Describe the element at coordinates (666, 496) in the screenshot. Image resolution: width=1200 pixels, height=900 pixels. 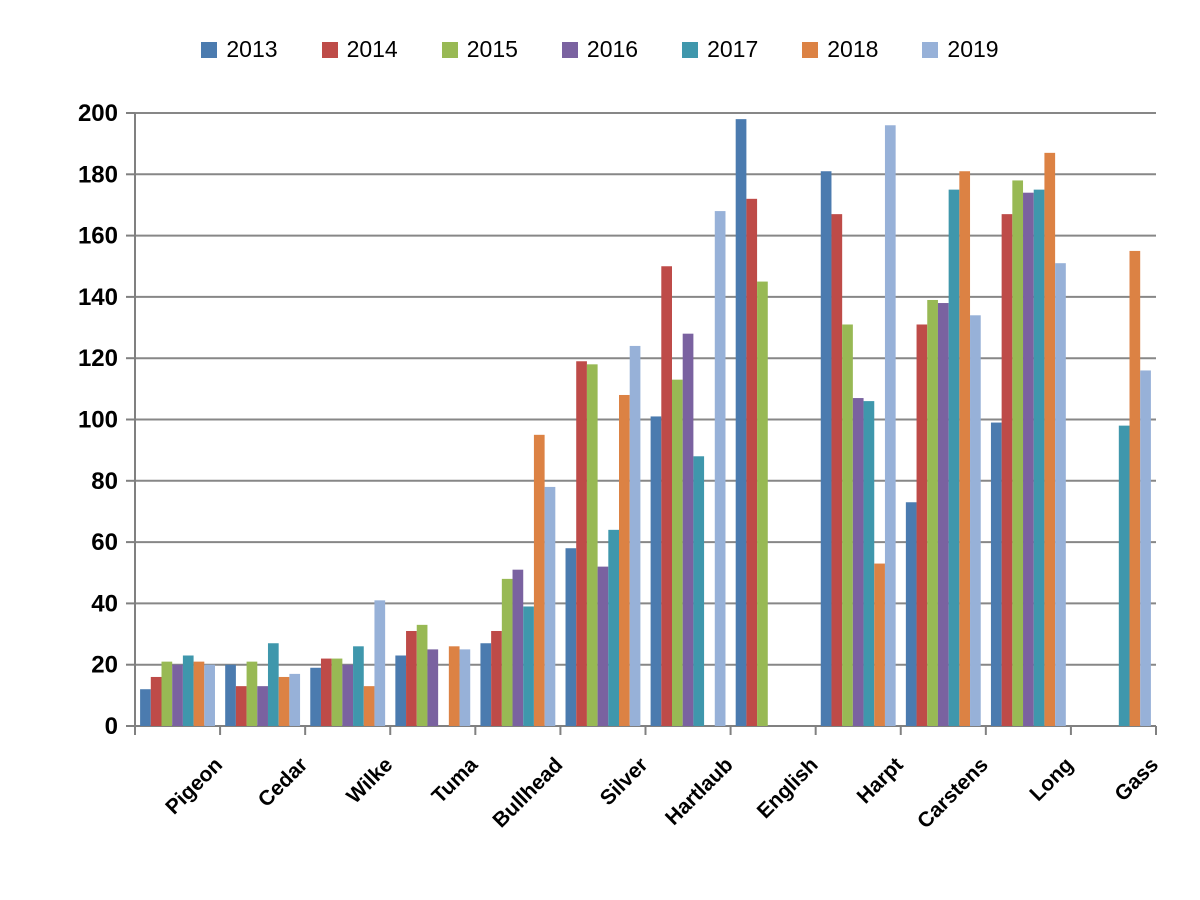
I see `bar-hartlaub-2014` at that location.